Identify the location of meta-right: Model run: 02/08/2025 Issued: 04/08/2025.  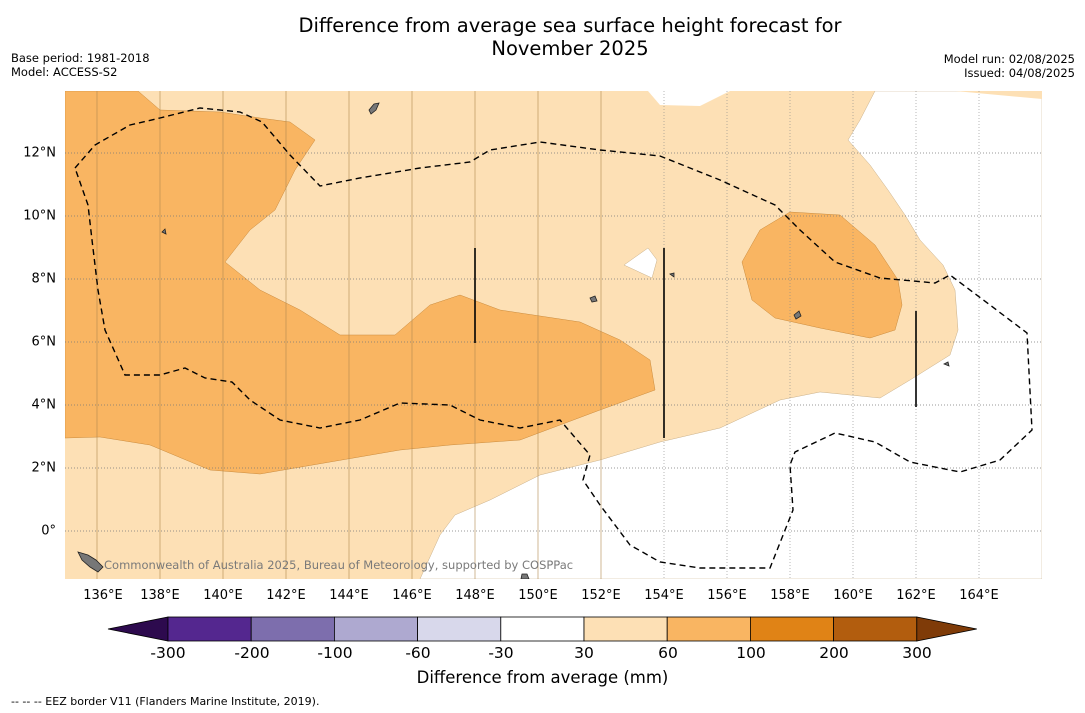
(1009, 66).